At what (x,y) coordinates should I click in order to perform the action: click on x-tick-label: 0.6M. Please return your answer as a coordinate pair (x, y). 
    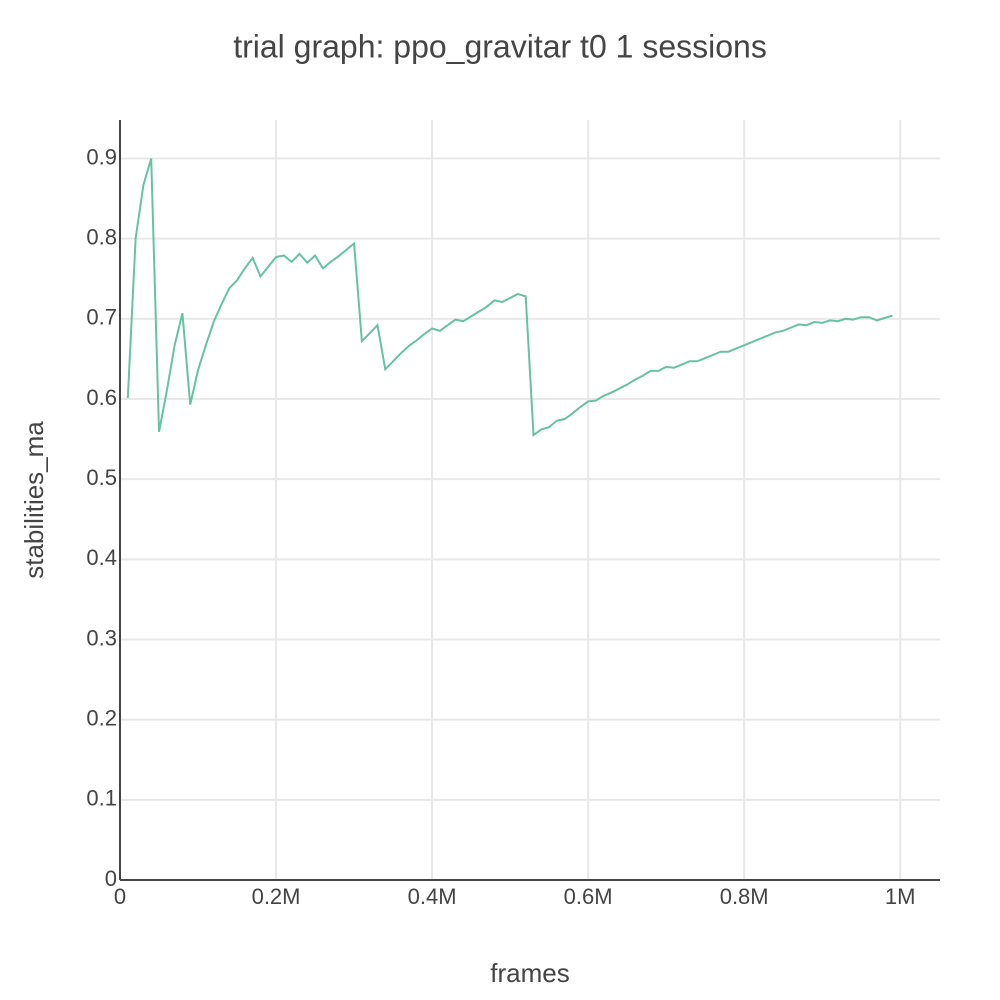
    Looking at the image, I should click on (588, 896).